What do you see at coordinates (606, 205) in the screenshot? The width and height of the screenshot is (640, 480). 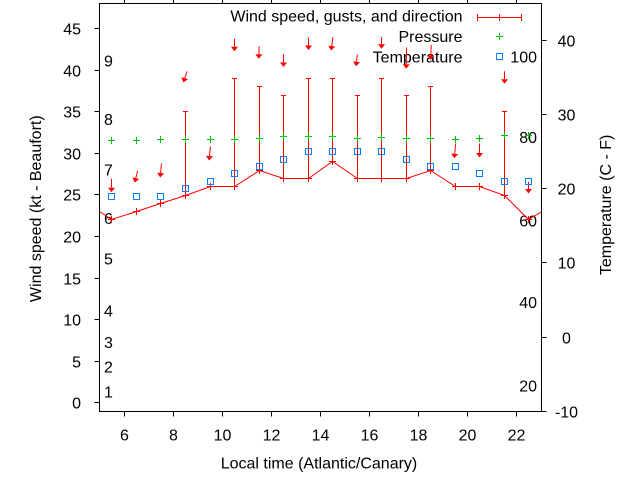 I see `svg-text: Temperature (C - F)` at bounding box center [606, 205].